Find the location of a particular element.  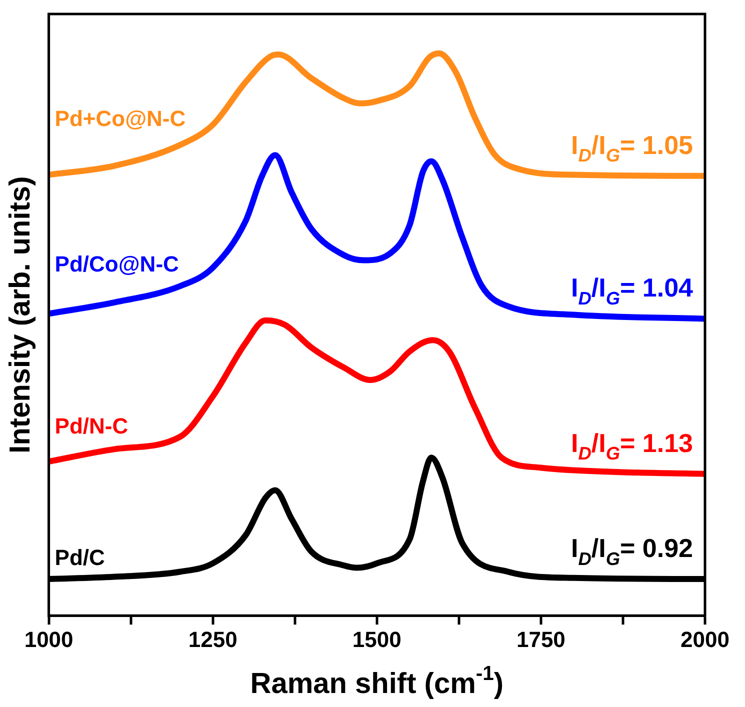

series-label: Pd+Co@N-C is located at coordinates (120, 118).